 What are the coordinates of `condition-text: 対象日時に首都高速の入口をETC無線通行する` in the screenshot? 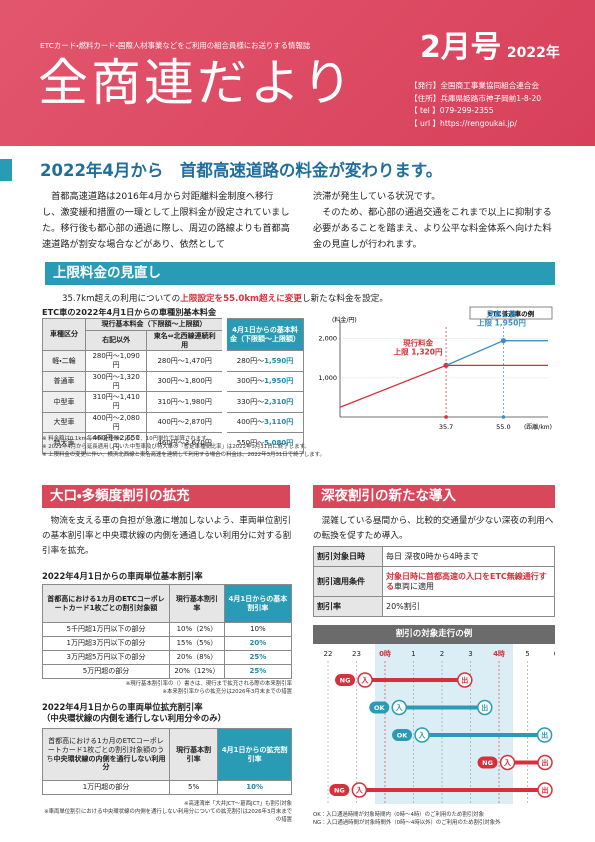 It's located at (466, 581).